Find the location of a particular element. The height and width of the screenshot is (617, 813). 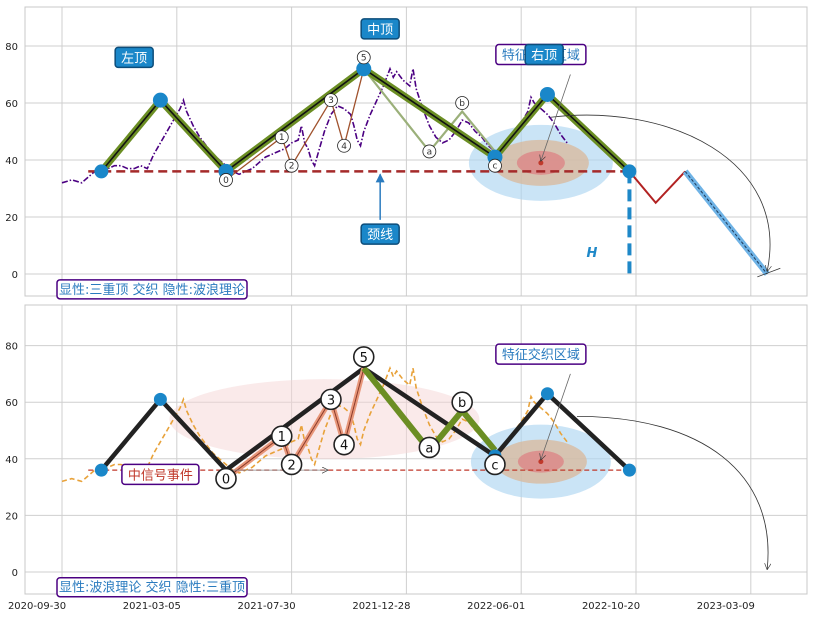

wave-label-4-text: 4 is located at coordinates (344, 446).